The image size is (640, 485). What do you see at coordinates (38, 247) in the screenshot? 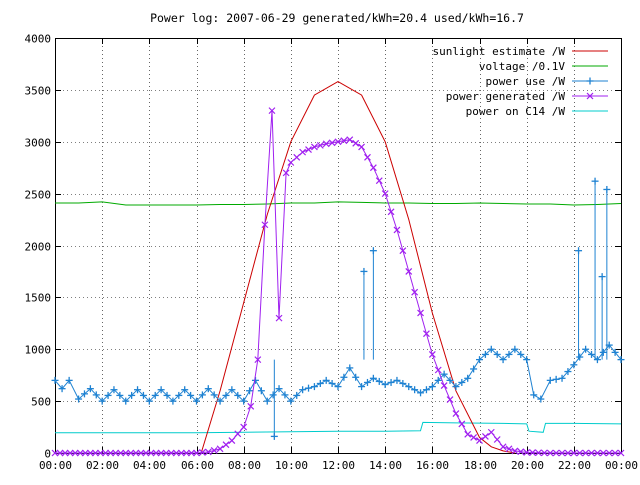
I see `y-tick-label: 2000` at bounding box center [38, 247].